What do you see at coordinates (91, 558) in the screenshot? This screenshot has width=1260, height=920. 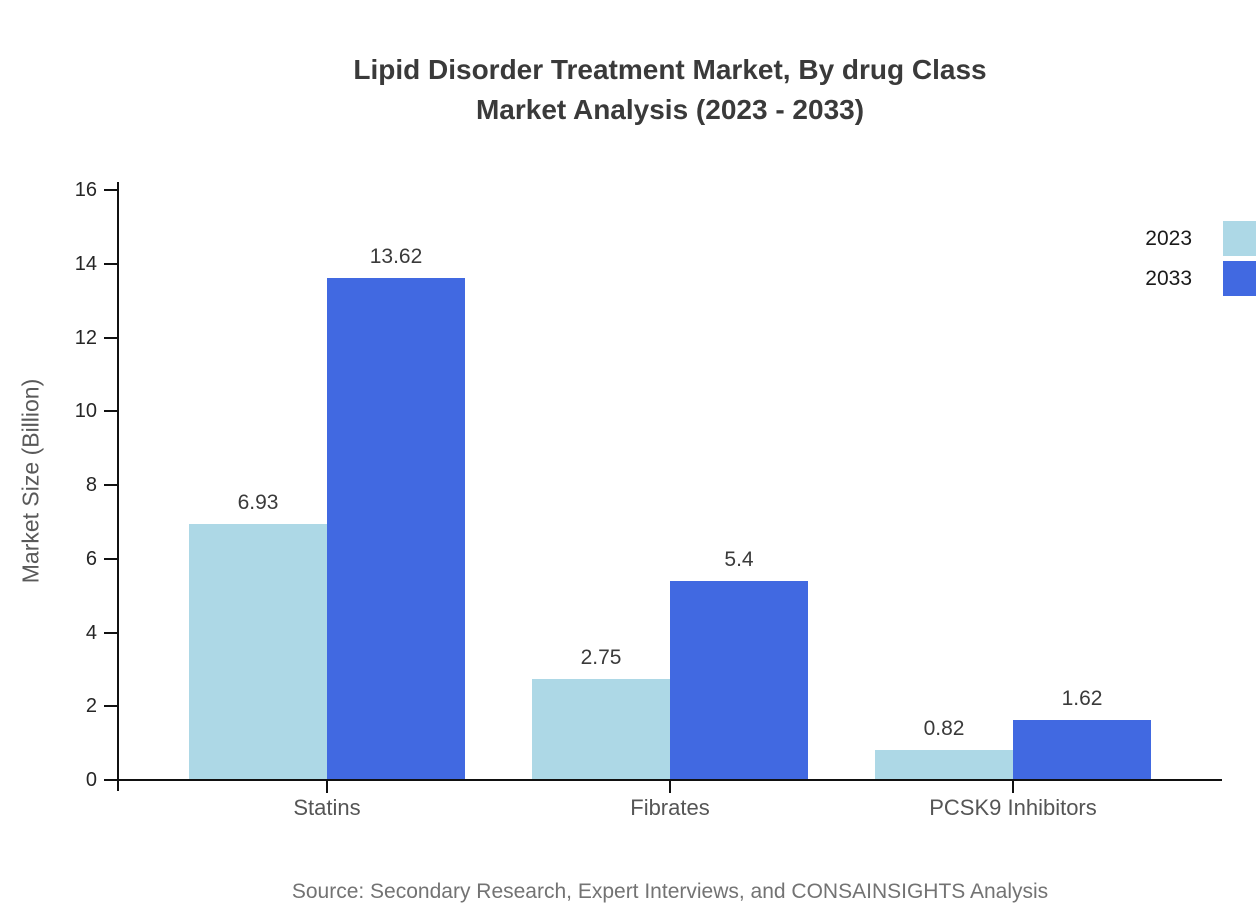 I see `y-tick-label: 6` at bounding box center [91, 558].